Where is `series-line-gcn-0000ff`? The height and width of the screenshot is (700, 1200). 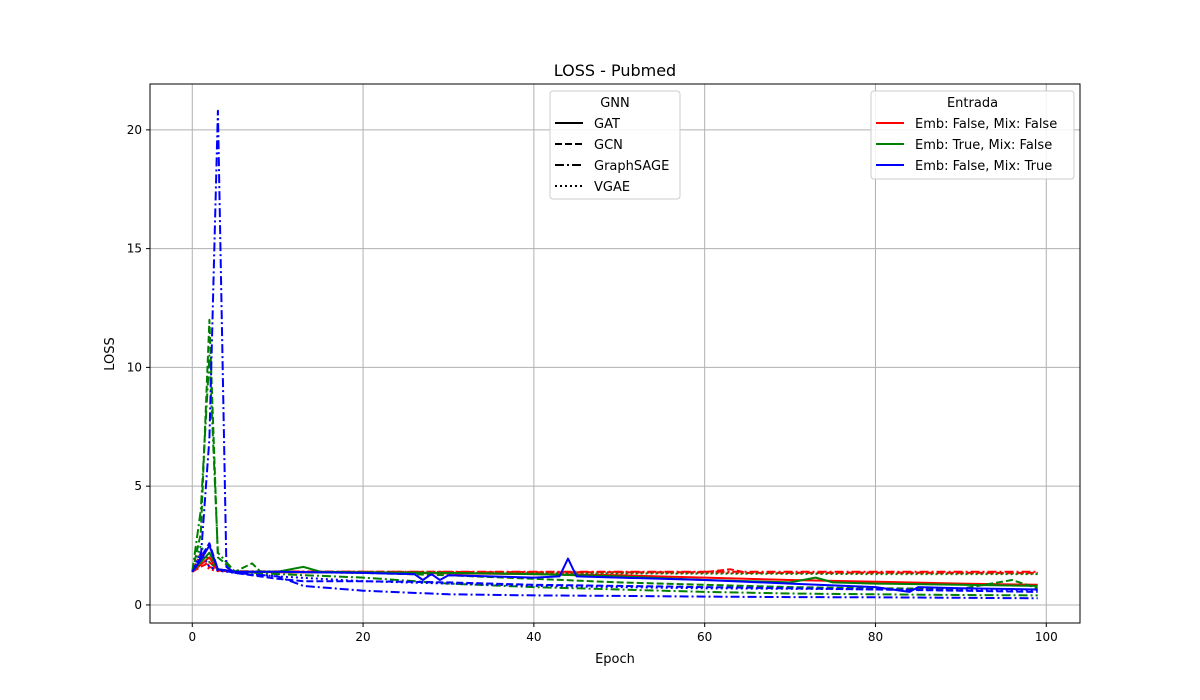 series-line-gcn-0000ff is located at coordinates (614, 567).